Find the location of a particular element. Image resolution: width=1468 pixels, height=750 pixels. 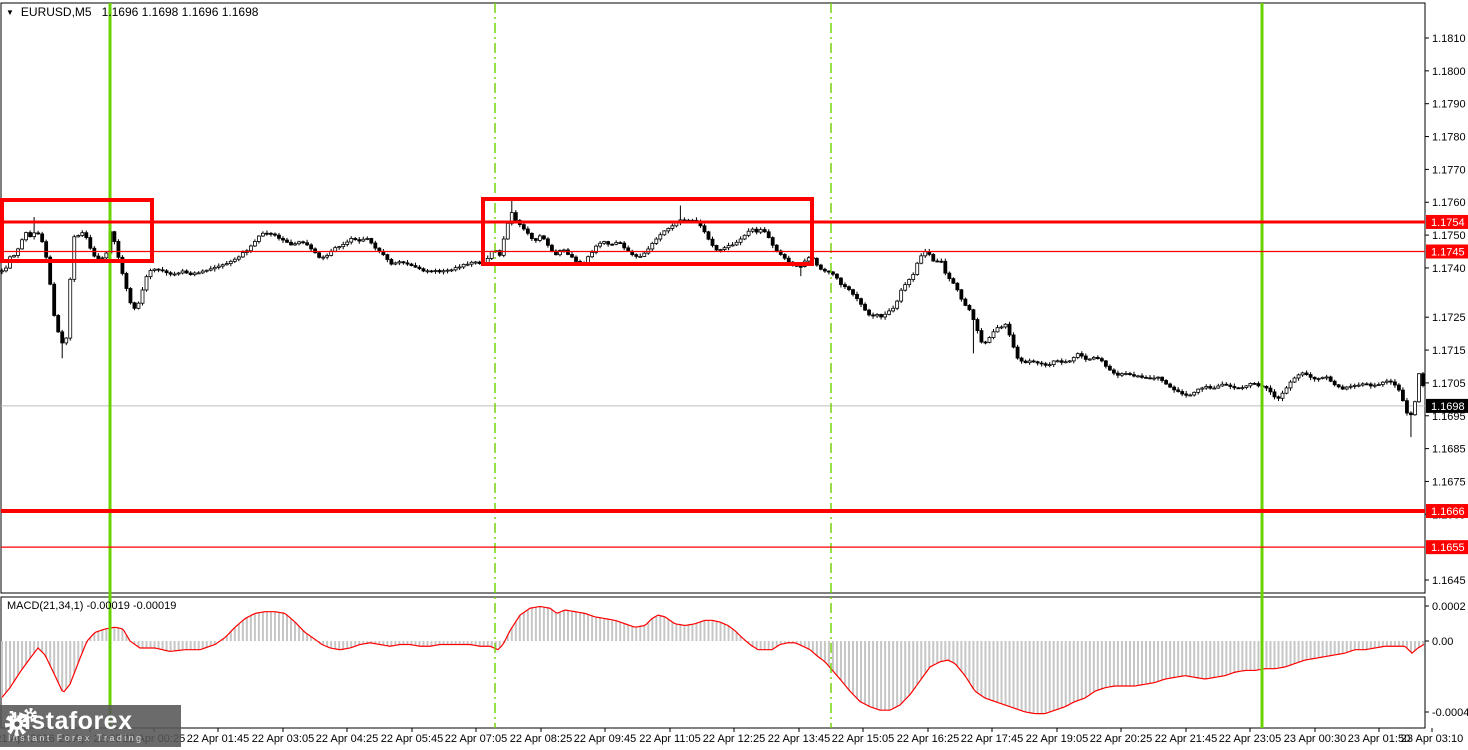

macd-axis: 0.0002 0.00 -0.00041 is located at coordinates (1446, 660).